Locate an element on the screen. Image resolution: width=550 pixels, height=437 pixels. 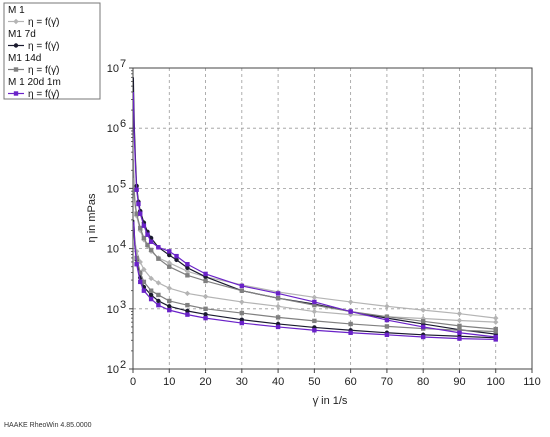
x-tick-label: 100 is located at coordinates (496, 382).